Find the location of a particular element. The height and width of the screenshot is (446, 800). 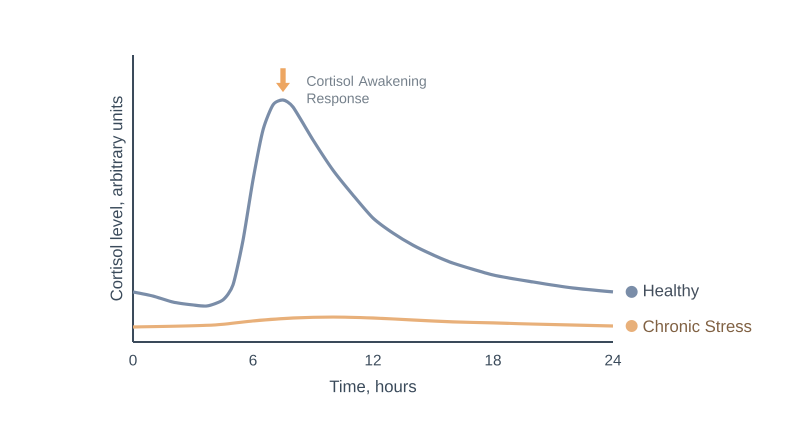

legend-label: Healthy is located at coordinates (672, 292).